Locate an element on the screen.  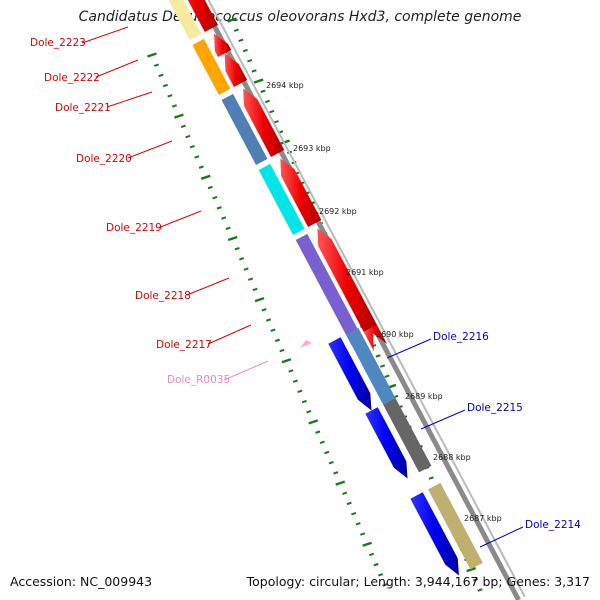
gene-label: Dole_R0035 is located at coordinates (198, 380).